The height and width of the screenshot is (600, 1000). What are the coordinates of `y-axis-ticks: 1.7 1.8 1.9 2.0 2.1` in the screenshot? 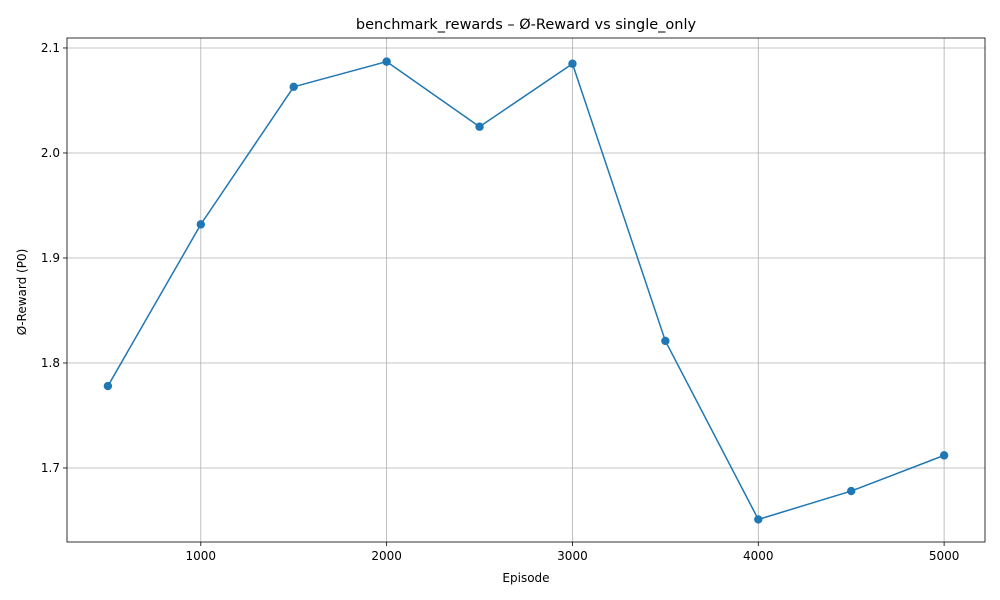 It's located at (54, 258).